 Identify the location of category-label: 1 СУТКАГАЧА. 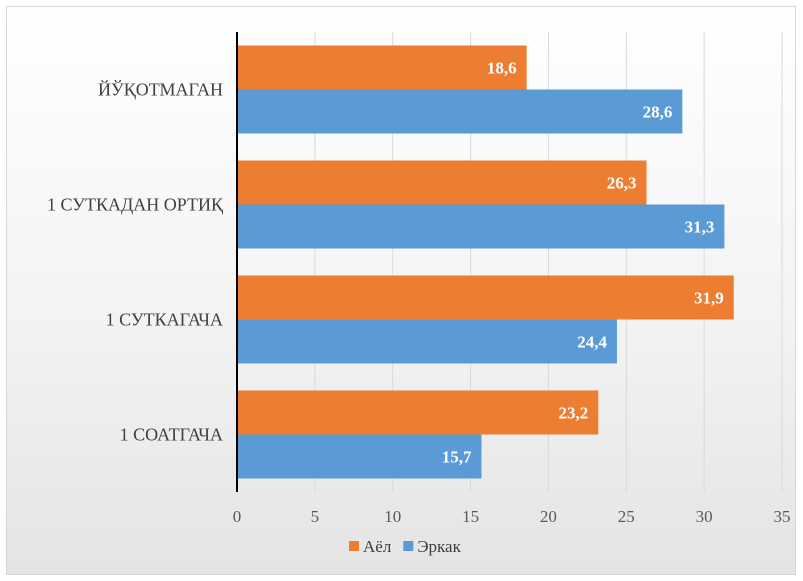
(164, 320).